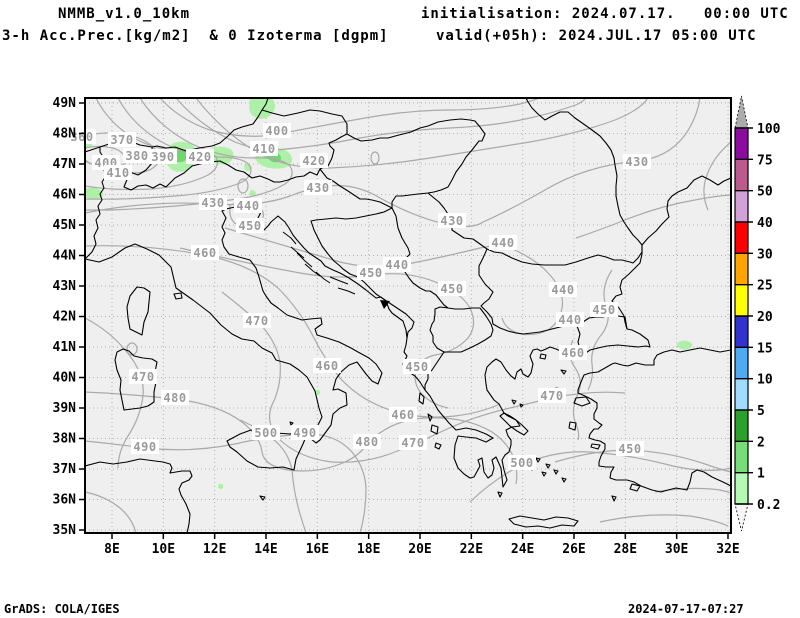  What do you see at coordinates (676, 549) in the screenshot?
I see `x-axis-label: 30E` at bounding box center [676, 549].